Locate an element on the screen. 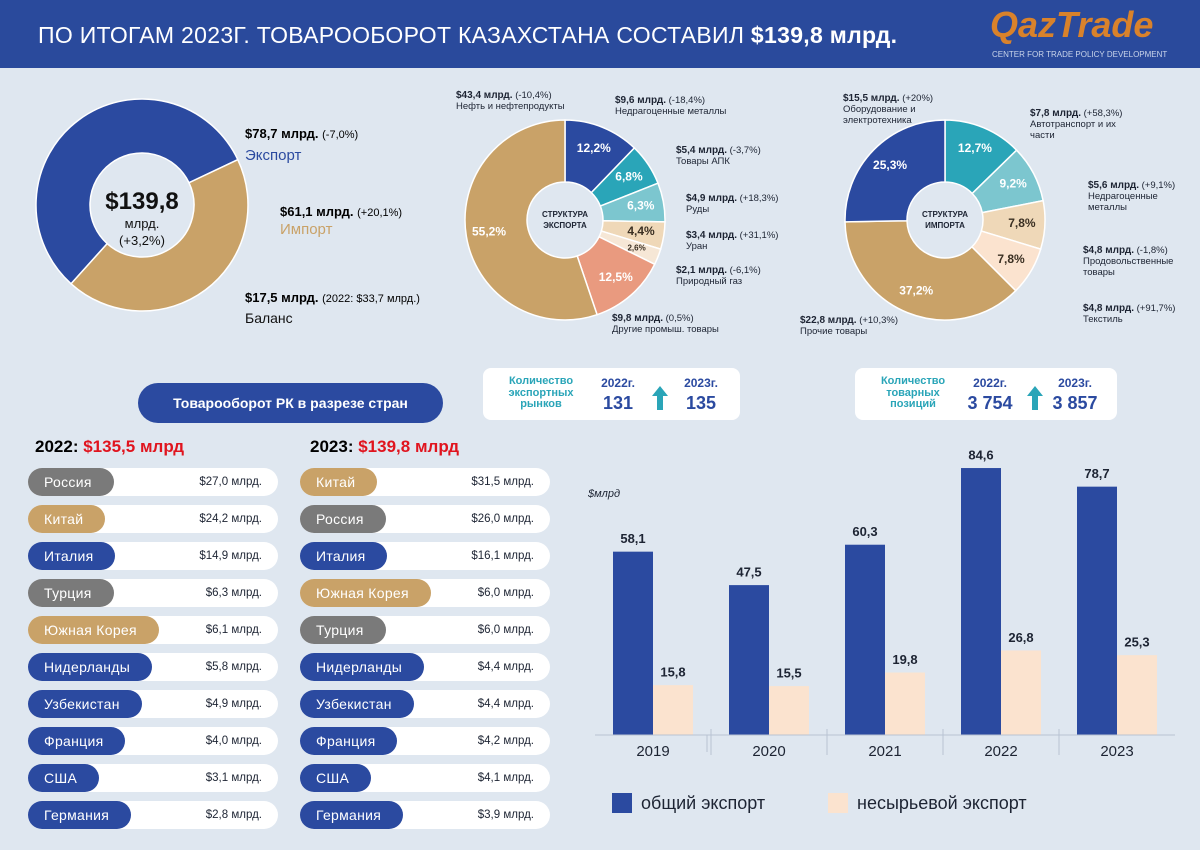 Image resolution: width=1200 pixels, height=850 pixels. donut-center-label: СТРУКТУРА is located at coordinates (565, 214).